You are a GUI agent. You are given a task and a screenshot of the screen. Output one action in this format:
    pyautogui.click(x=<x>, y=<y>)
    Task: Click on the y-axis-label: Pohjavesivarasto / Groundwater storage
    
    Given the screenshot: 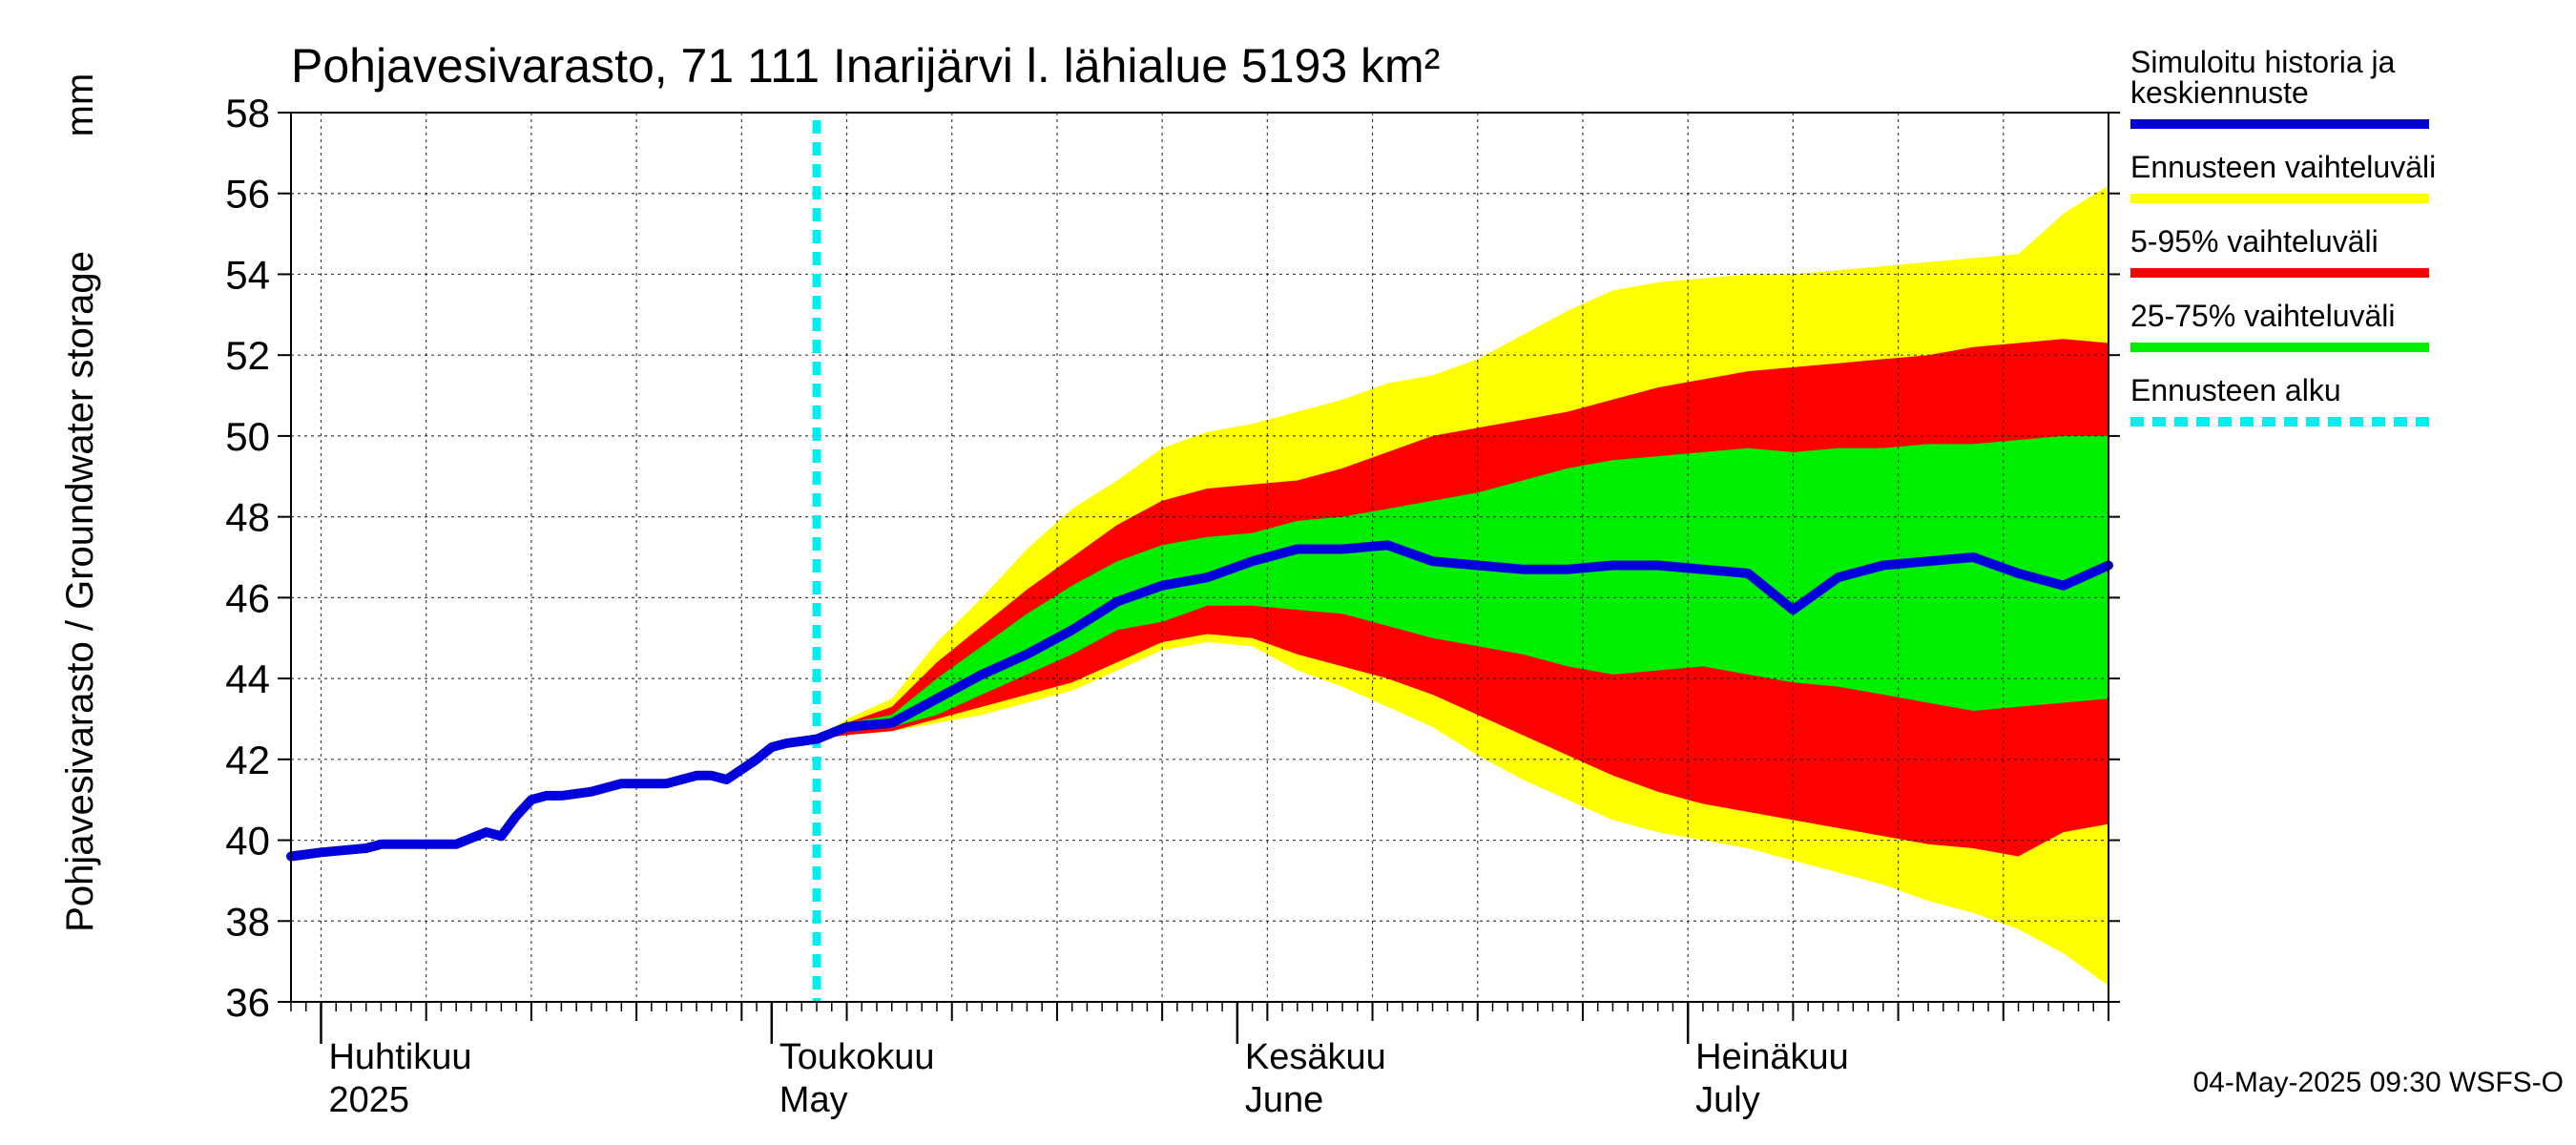 What is the action you would take?
    pyautogui.click(x=80, y=591)
    